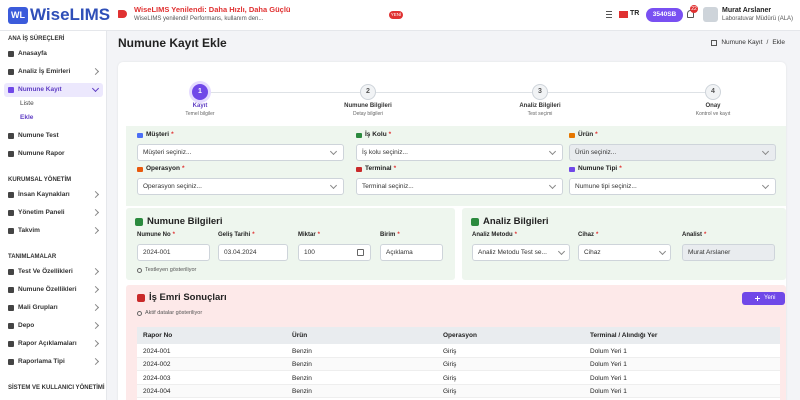 The image size is (800, 400). Describe the element at coordinates (47, 343) in the screenshot. I see `menu-label: Rapor Açıklamaları` at that location.